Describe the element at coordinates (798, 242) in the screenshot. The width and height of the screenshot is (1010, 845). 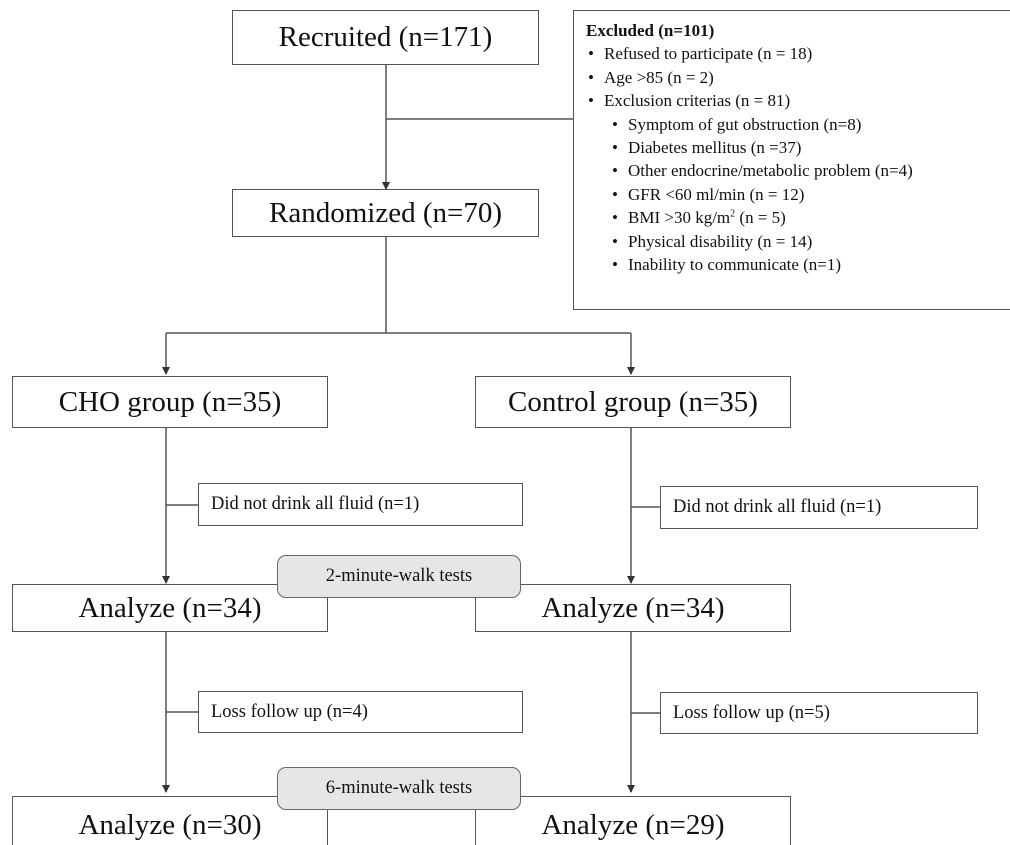
I see `criterion-physical-disability: Physical disability (n = 14)` at that location.